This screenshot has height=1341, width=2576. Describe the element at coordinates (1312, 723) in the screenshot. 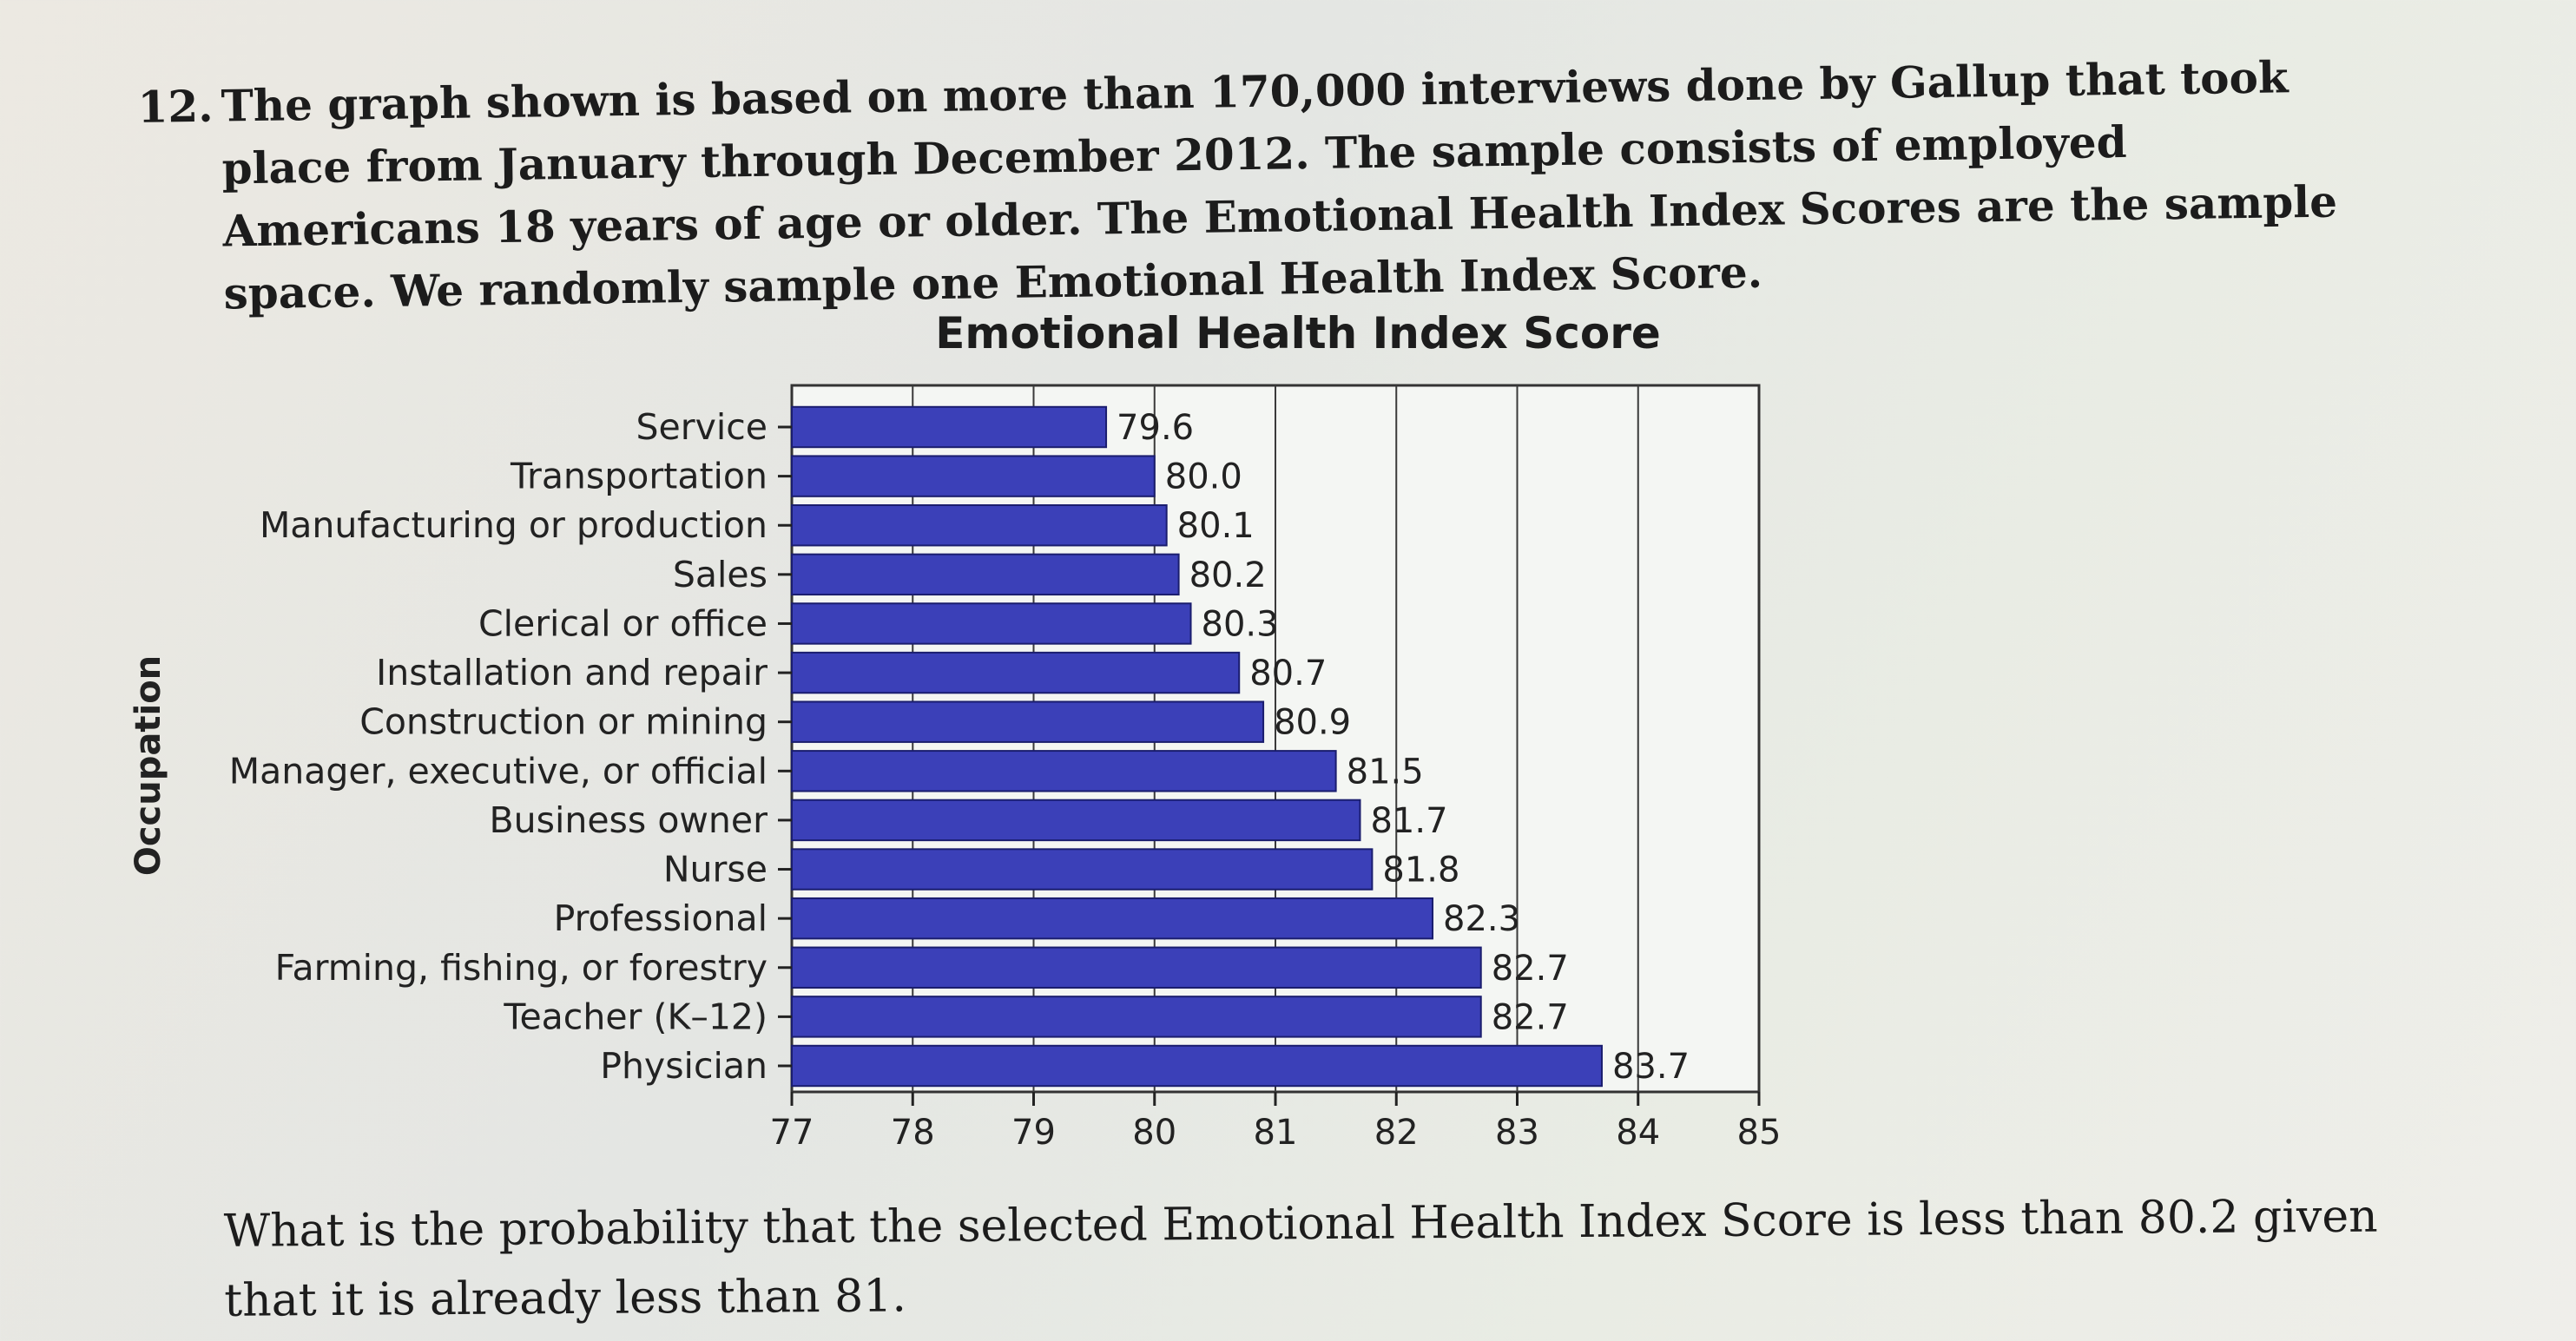

I see `value-label: 80.9` at that location.